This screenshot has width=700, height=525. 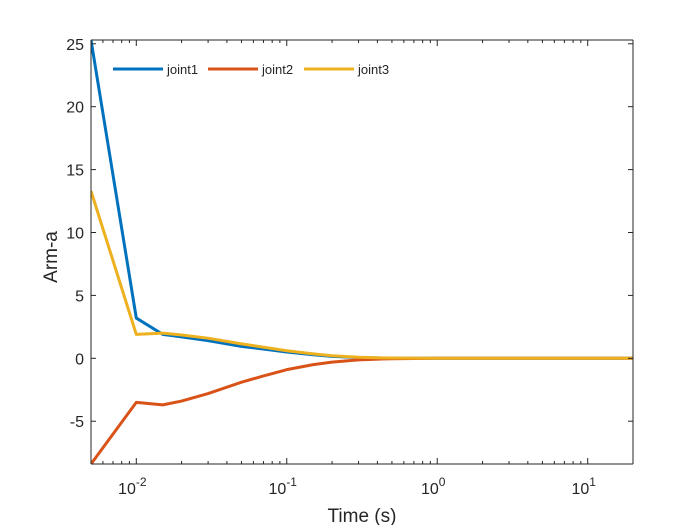 I want to click on legend: joint1 joint2 joint3, so click(x=251, y=69).